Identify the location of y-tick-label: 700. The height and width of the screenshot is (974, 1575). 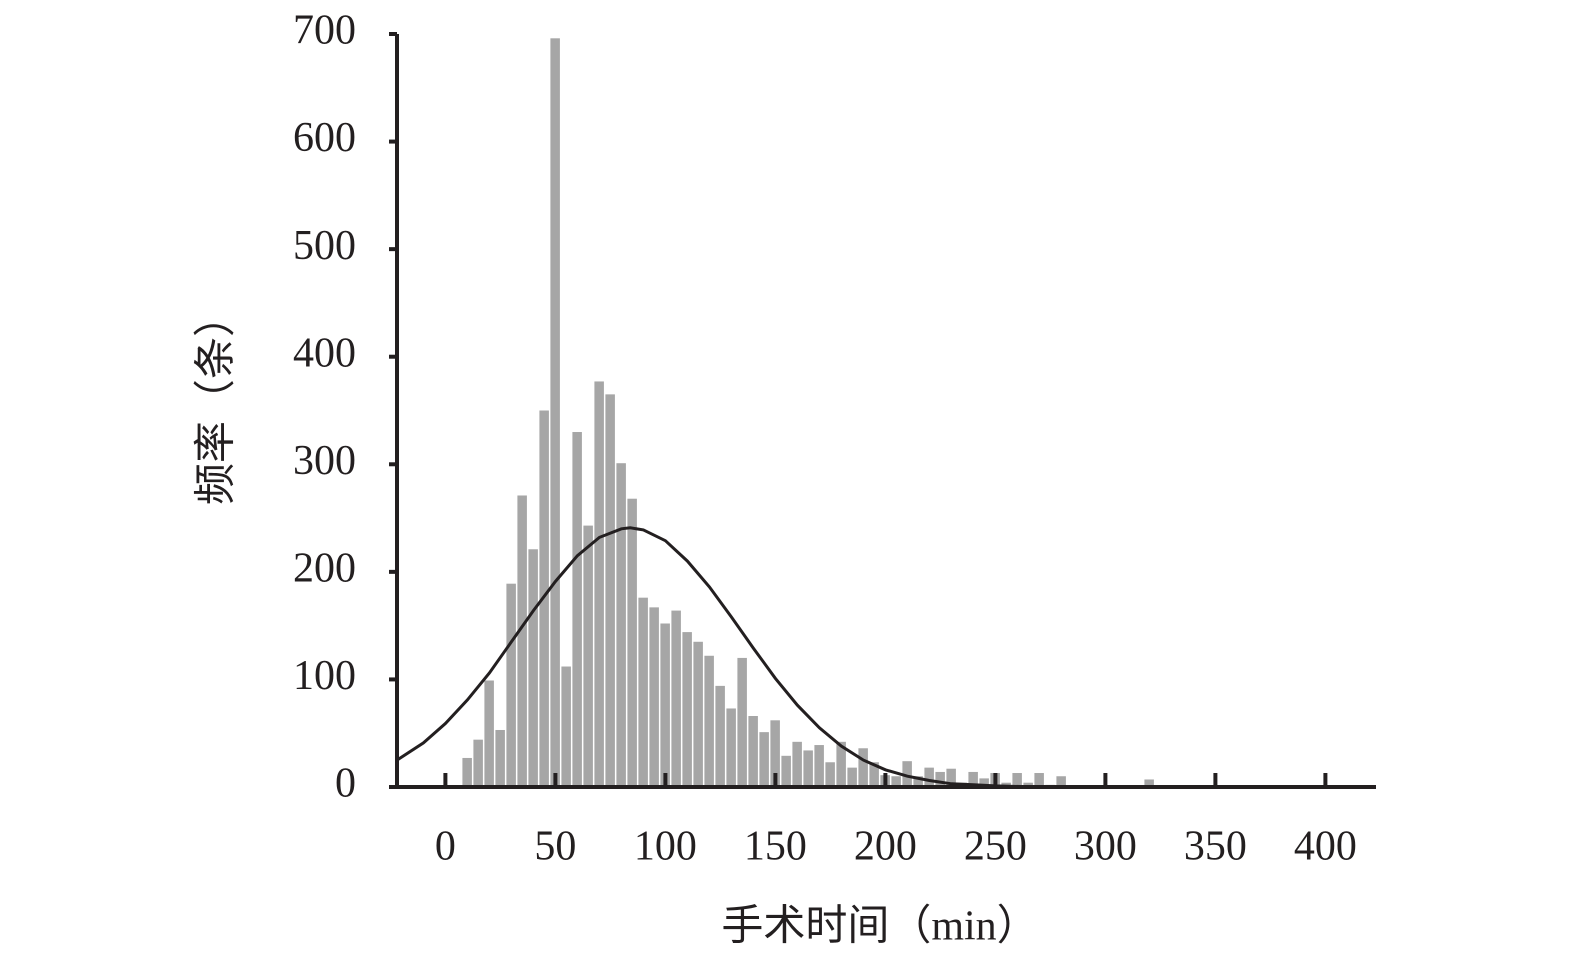
(324, 31).